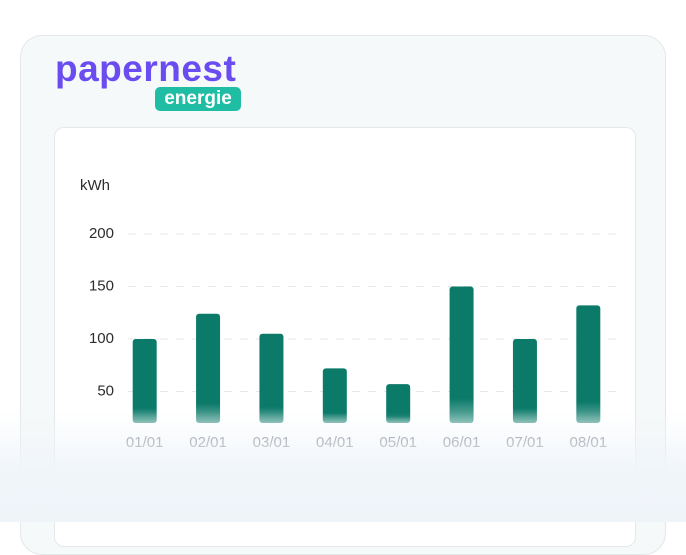  Describe the element at coordinates (101, 338) in the screenshot. I see `y-tick-label: 100` at that location.